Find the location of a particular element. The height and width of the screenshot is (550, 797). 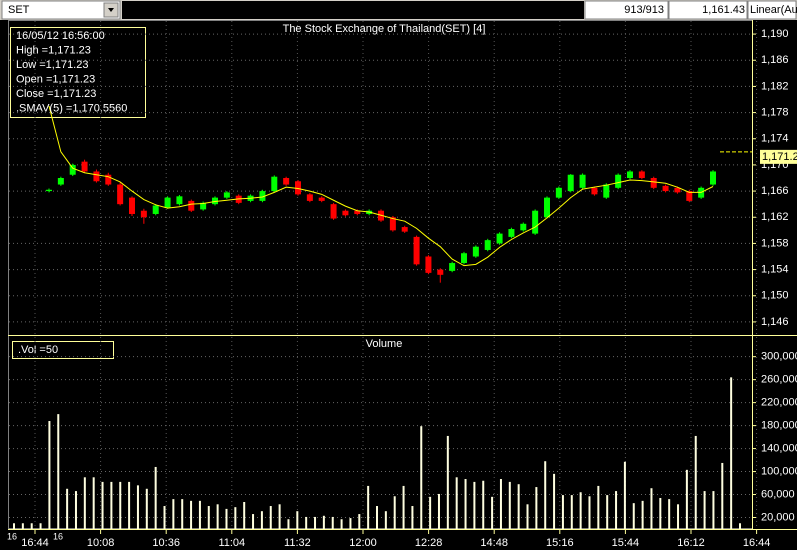

info-line: Low =1,171.23 is located at coordinates (52, 65).